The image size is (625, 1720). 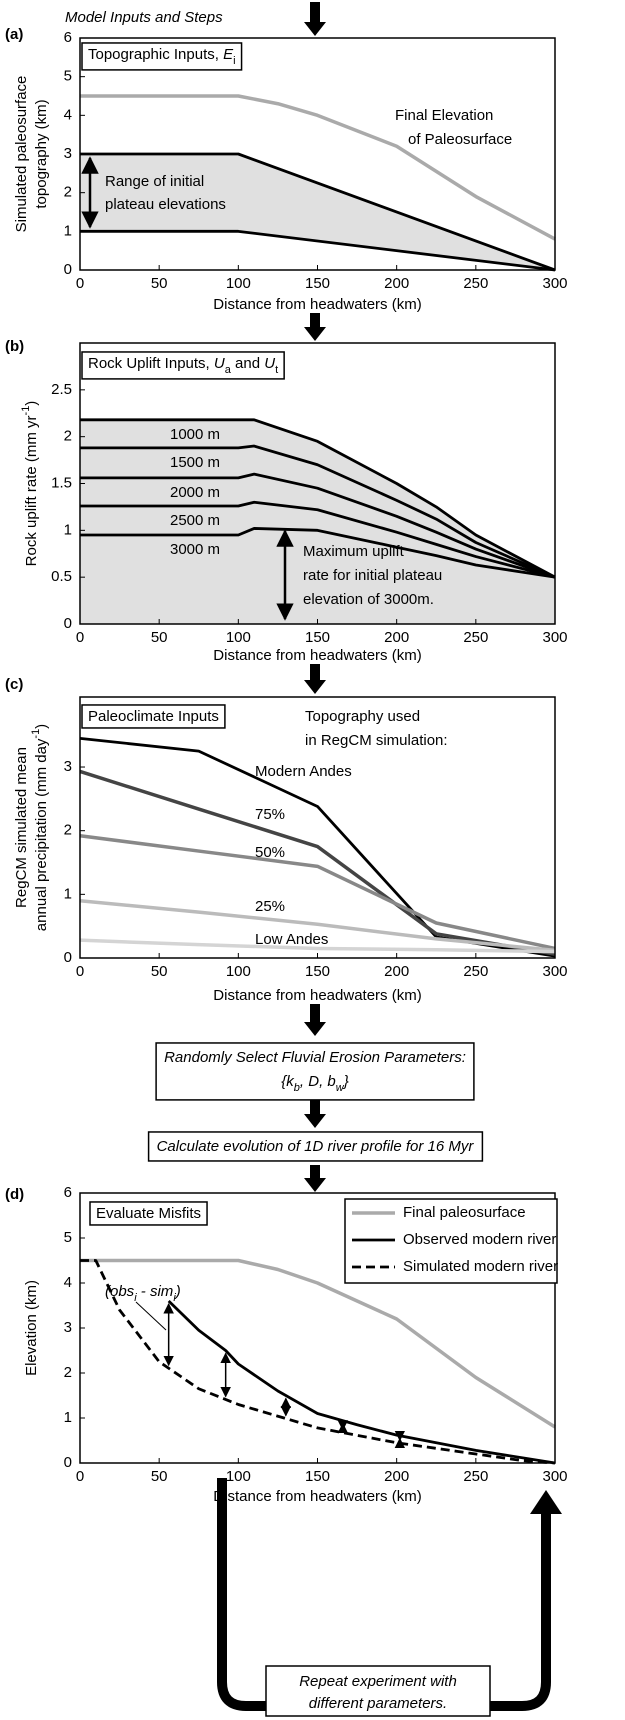 What do you see at coordinates (475, 971) in the screenshot?
I see `x-tick-label: 250` at bounding box center [475, 971].